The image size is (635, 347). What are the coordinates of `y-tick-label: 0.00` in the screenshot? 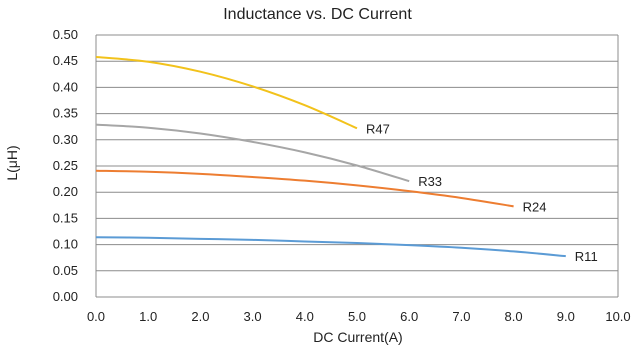 It's located at (65, 296).